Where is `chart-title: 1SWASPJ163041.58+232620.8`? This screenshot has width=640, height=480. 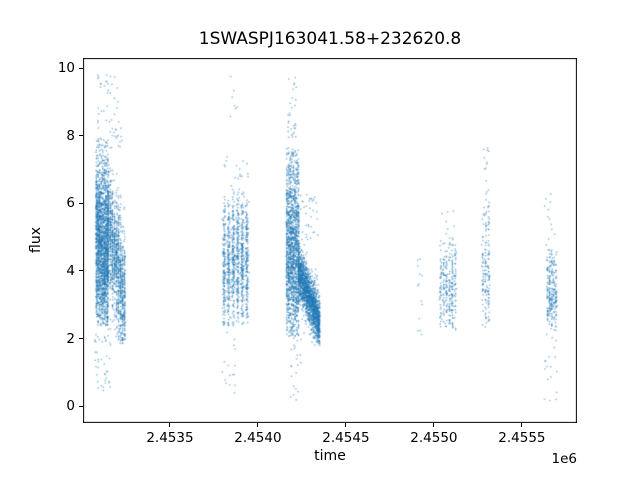
chart-title: 1SWASPJ163041.58+232620.8 is located at coordinates (330, 39).